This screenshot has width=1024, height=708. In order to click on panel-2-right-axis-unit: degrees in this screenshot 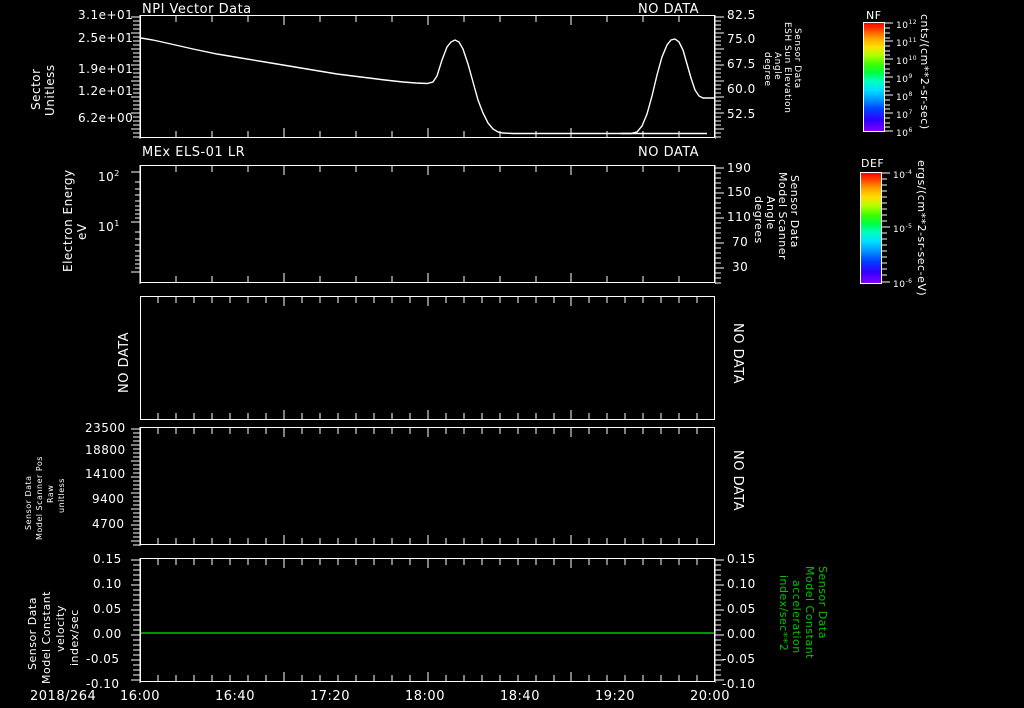, I will do `click(758, 220)`.